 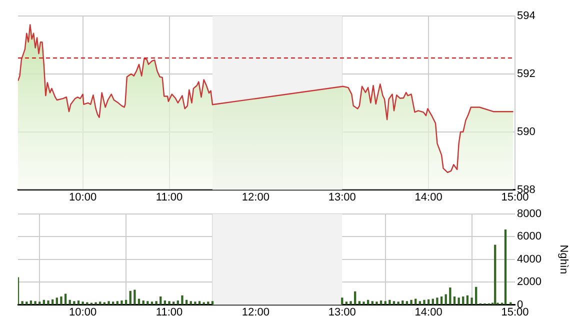 What do you see at coordinates (529, 282) in the screenshot?
I see `y-tick-label: 2000` at bounding box center [529, 282].